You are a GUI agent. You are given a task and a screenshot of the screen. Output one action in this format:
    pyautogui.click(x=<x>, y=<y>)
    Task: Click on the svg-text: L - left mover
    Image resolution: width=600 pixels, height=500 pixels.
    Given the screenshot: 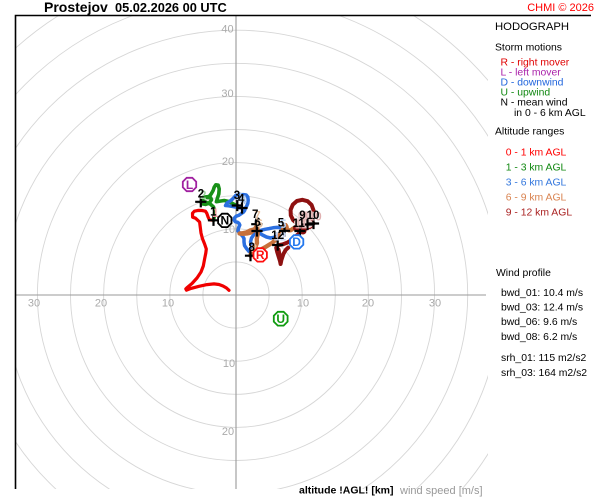 What is the action you would take?
    pyautogui.click(x=531, y=73)
    